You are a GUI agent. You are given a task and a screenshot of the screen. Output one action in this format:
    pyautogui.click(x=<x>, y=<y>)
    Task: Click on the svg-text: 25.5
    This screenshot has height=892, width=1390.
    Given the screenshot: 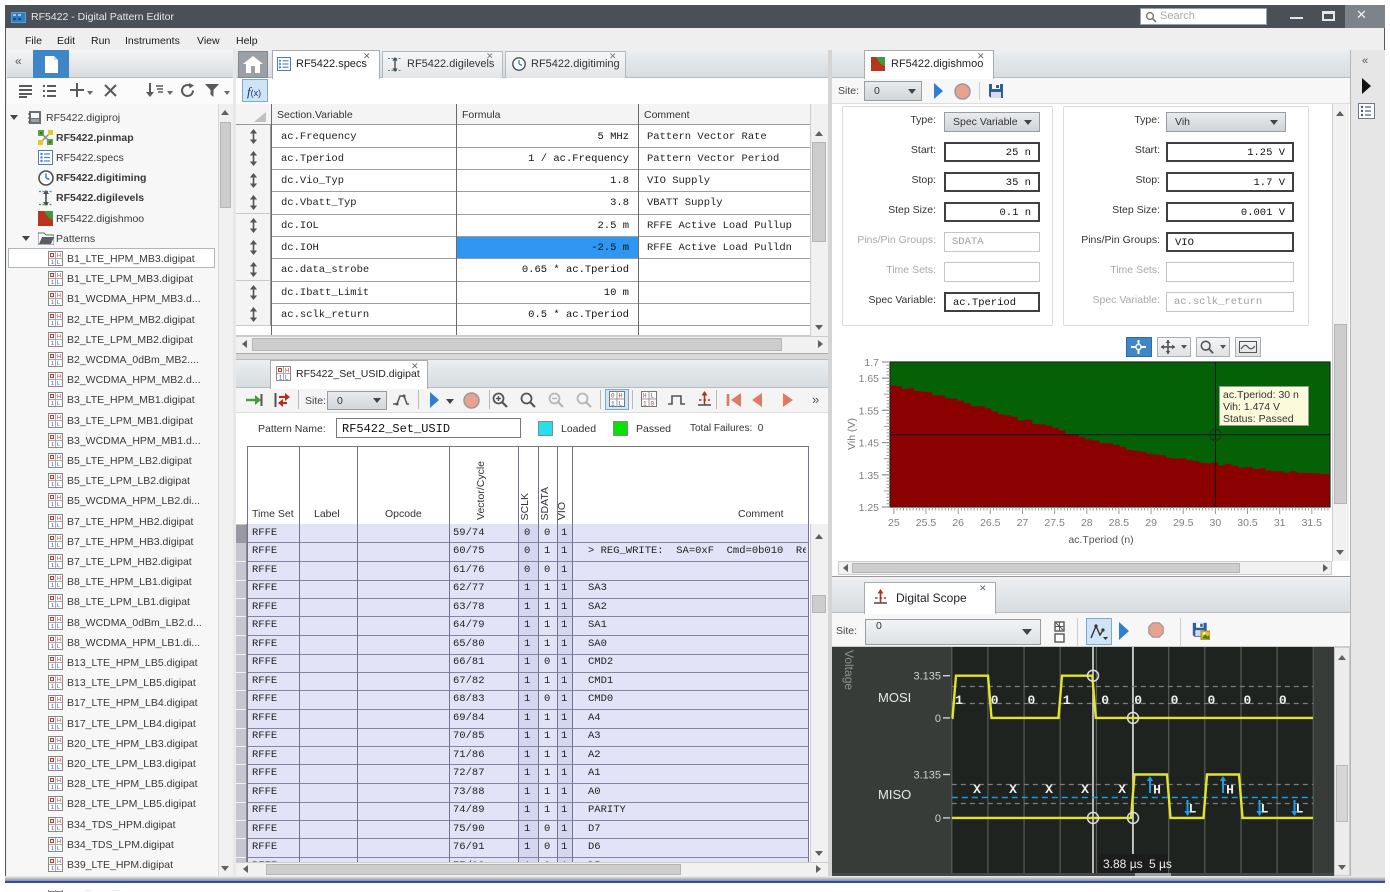 What is the action you would take?
    pyautogui.click(x=926, y=523)
    